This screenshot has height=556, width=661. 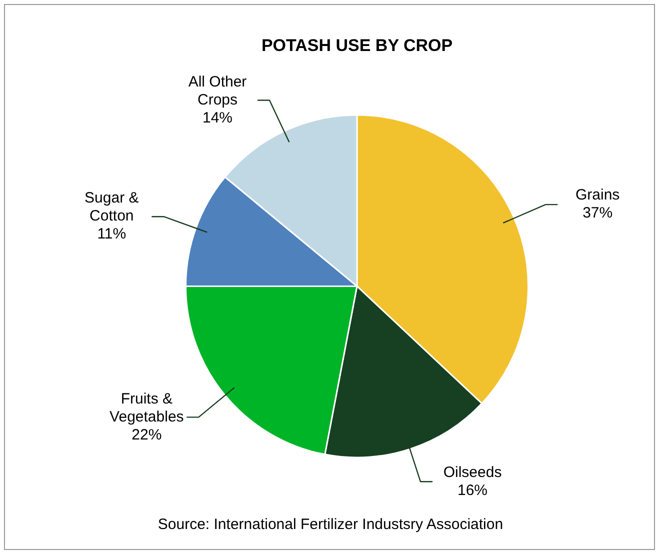 I want to click on slice-label: Fruits & Vegetables, so click(x=147, y=408).